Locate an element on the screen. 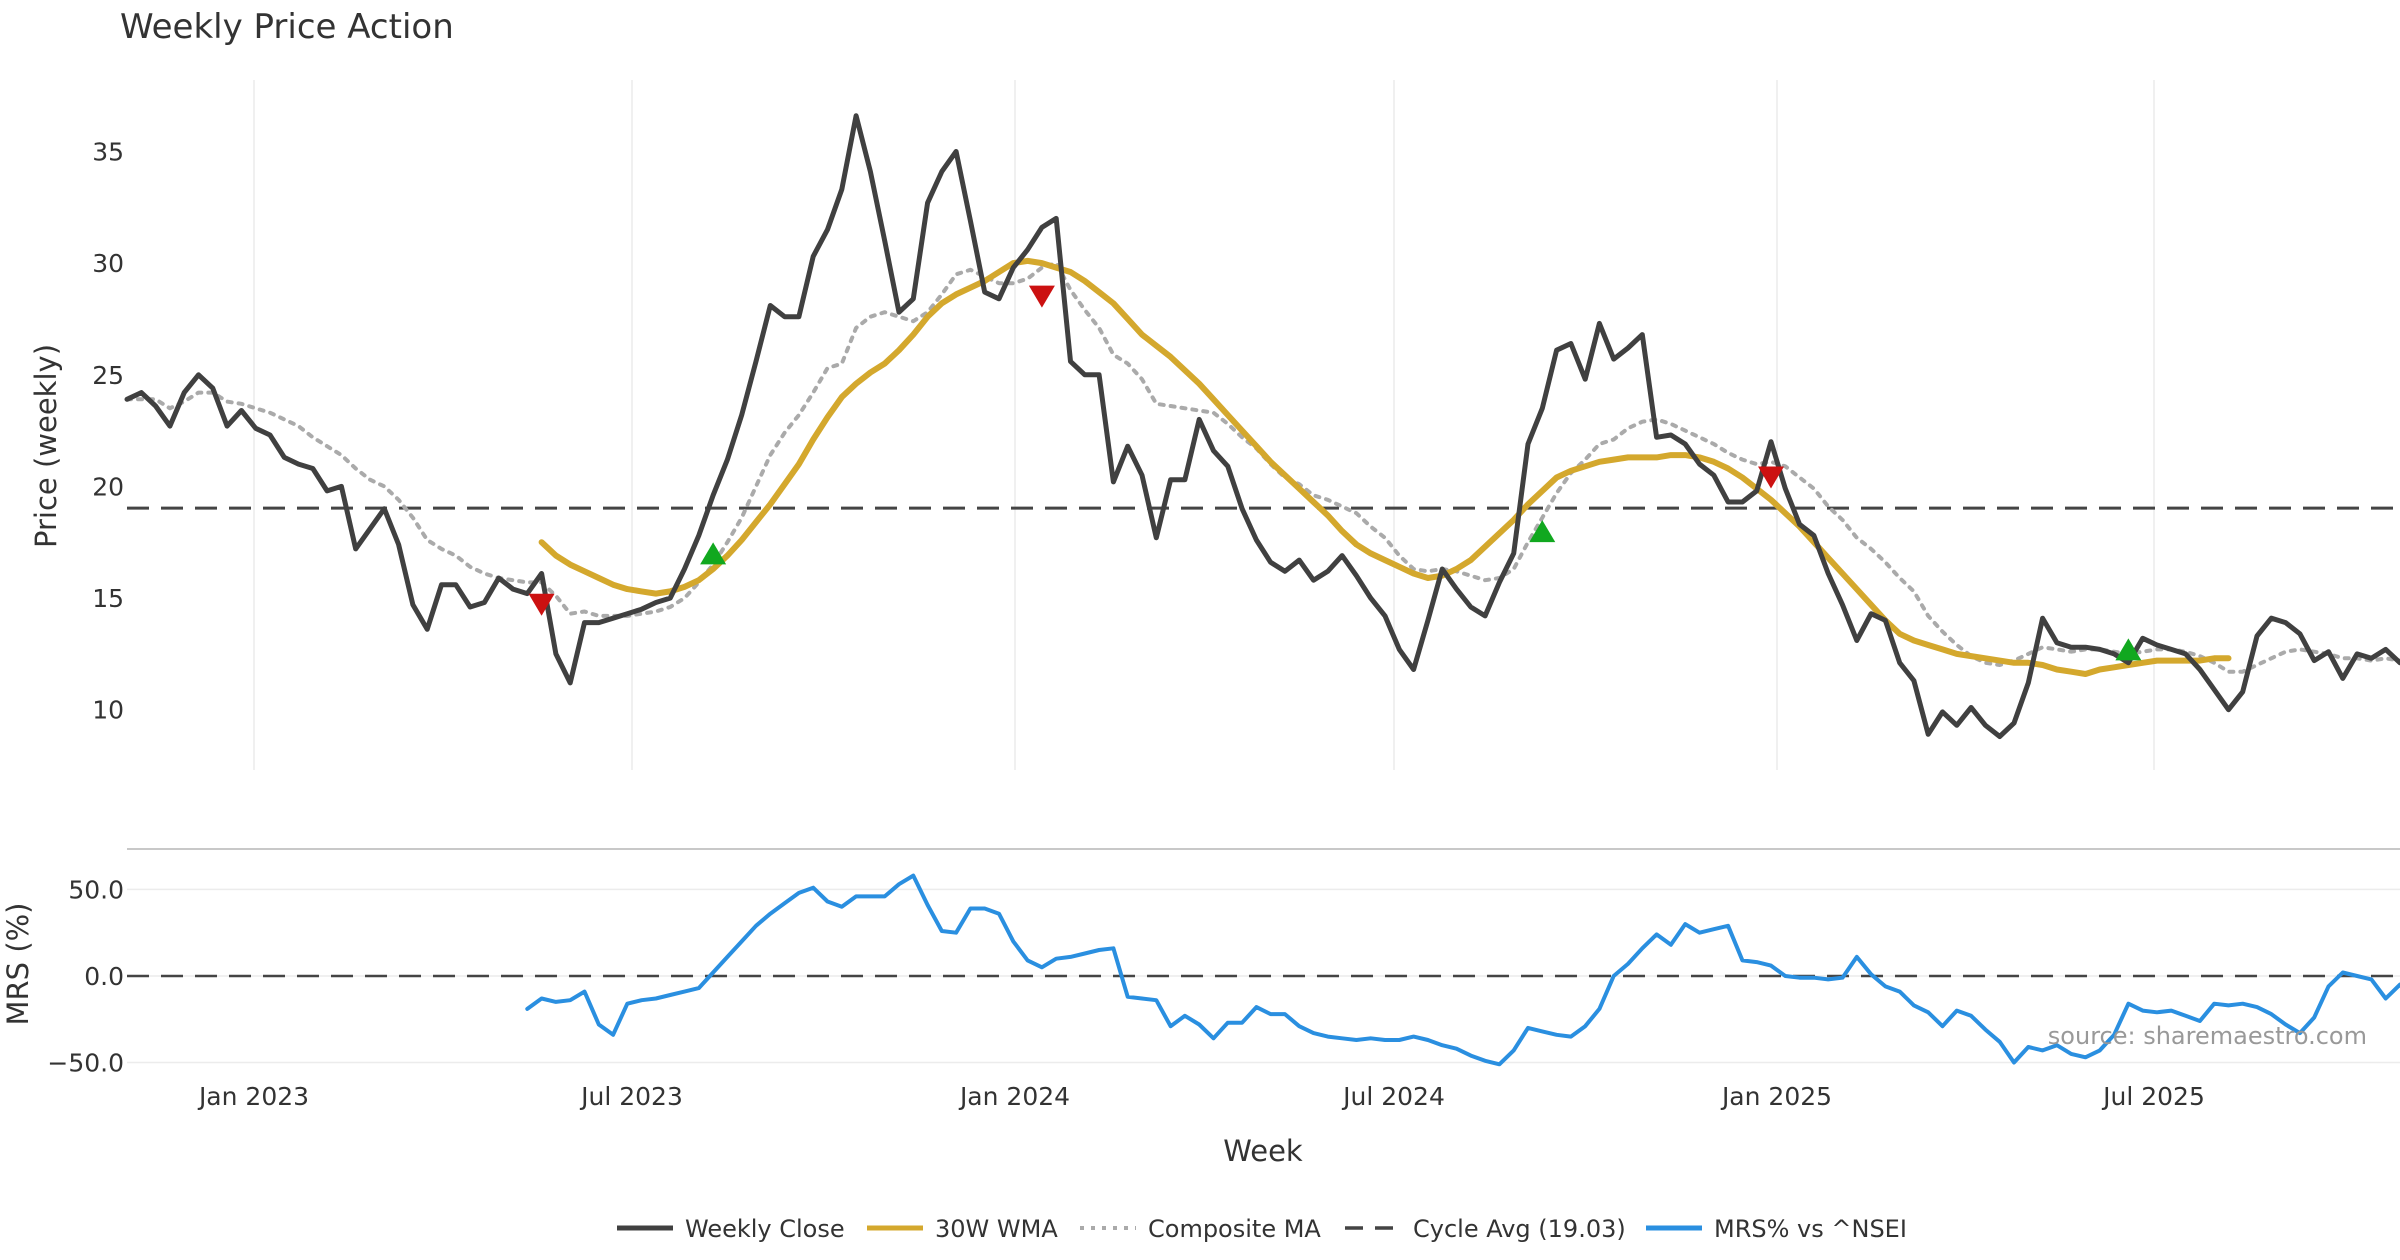  price-y-tick: 15 is located at coordinates (108, 598).